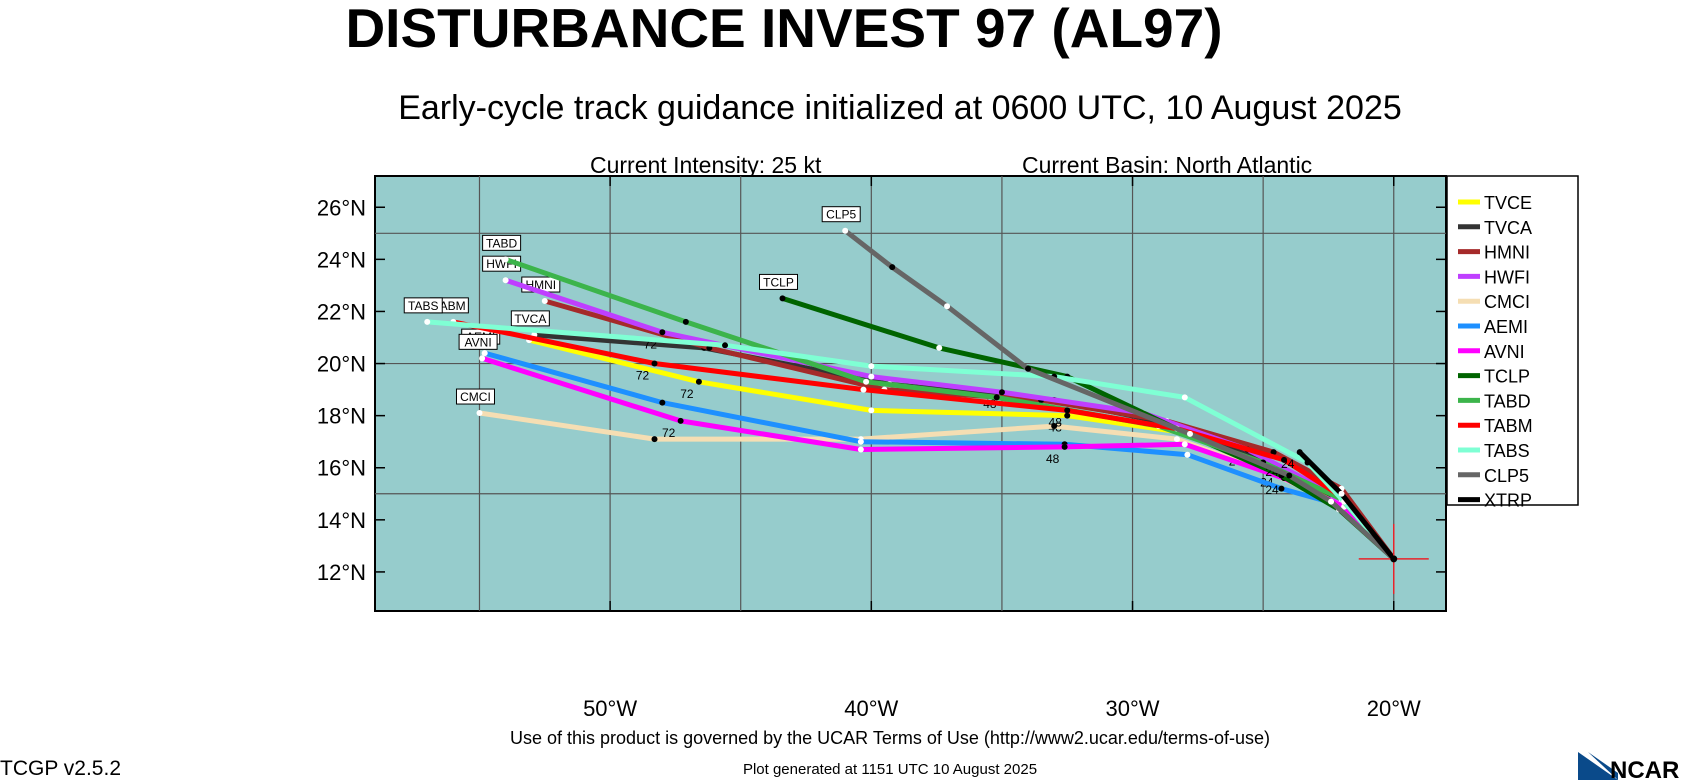 This screenshot has width=1681, height=780. I want to click on legend-label: TABS, so click(1507, 451).